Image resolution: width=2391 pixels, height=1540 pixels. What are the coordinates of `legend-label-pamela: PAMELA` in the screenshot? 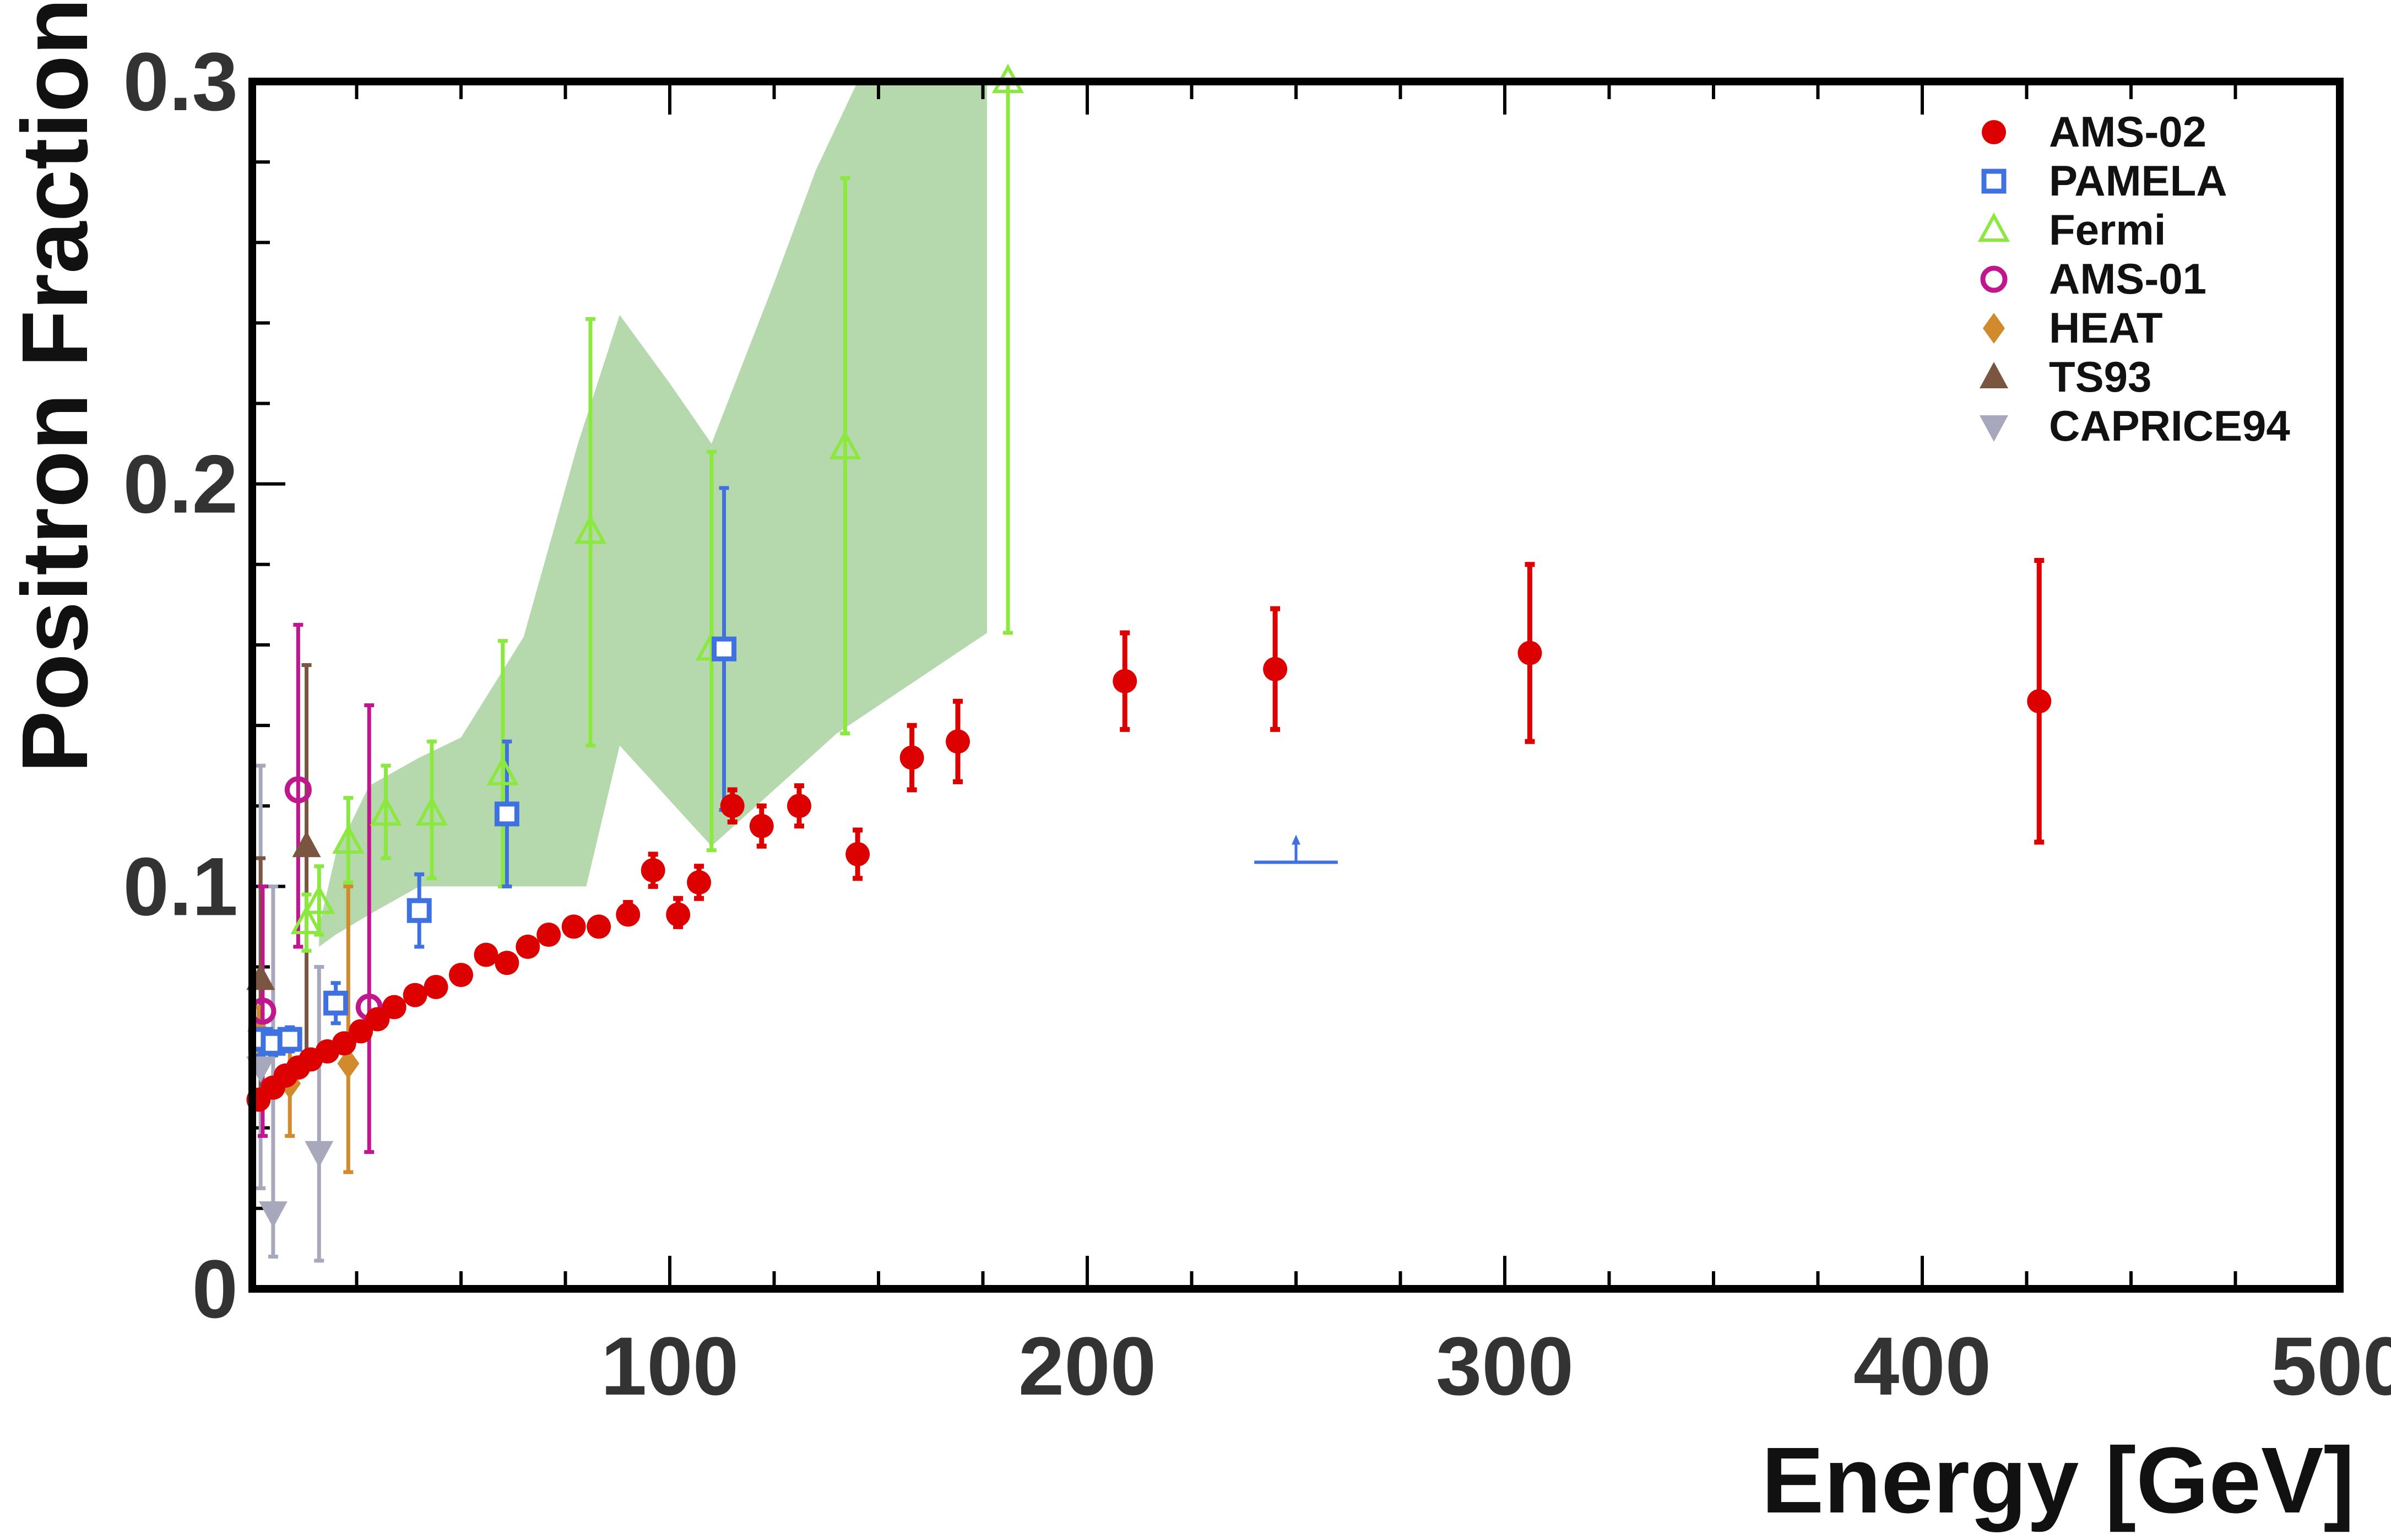 It's located at (2138, 180).